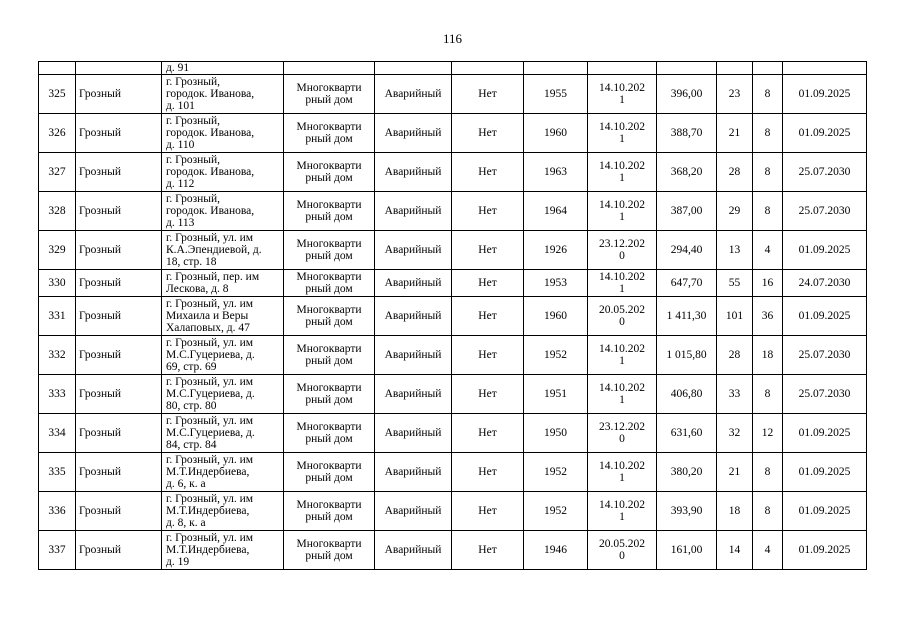  Describe the element at coordinates (686, 355) in the screenshot. I see `cell-area: 1 015,80` at that location.